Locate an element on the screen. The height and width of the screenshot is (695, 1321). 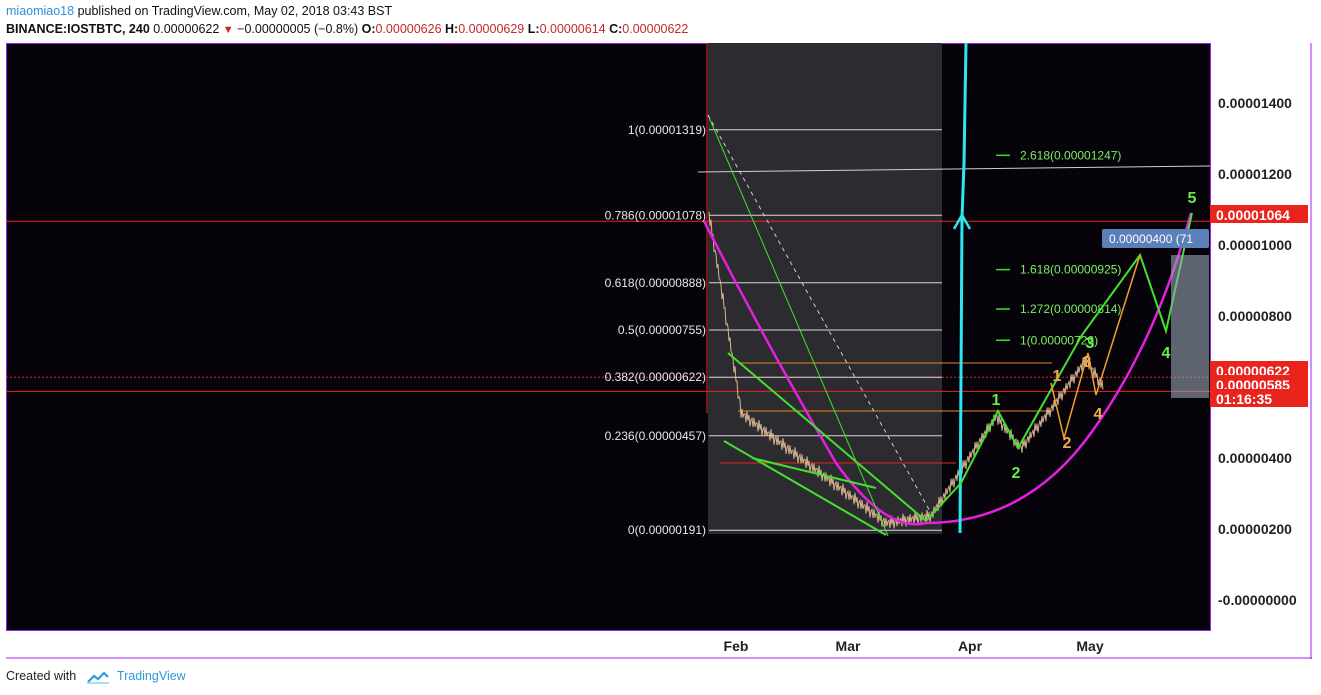
price-tick-7: -0.00000000 is located at coordinates (1257, 600).